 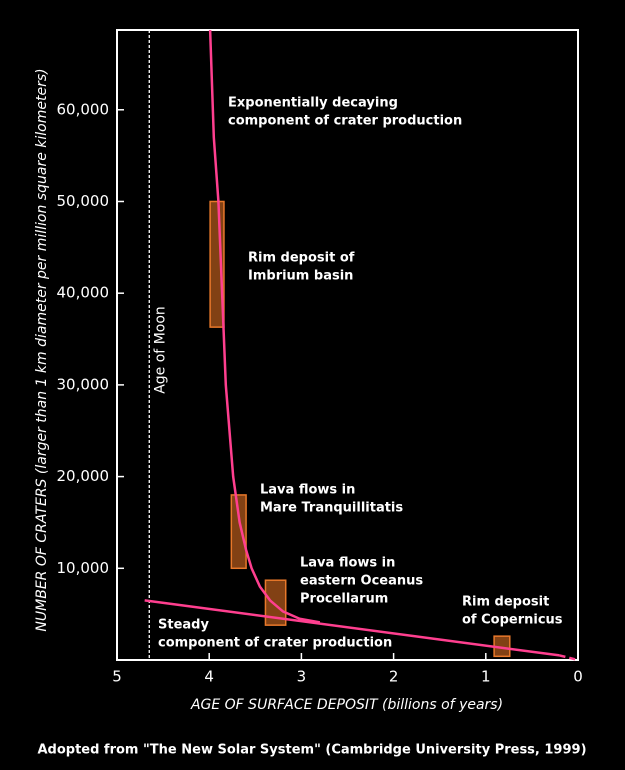 I want to click on annotation: Imbrium basin, so click(x=300, y=276).